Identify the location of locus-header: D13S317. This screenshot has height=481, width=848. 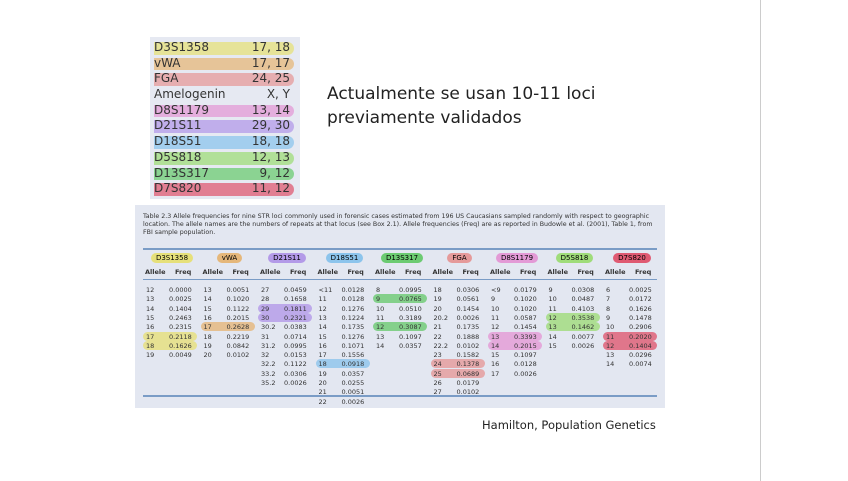
(402, 258).